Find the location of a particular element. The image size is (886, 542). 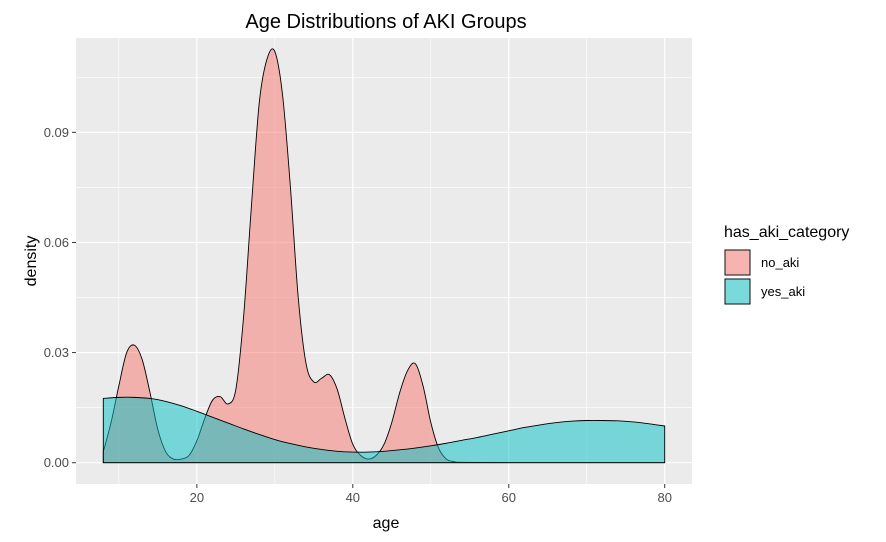

x-axis-title: age is located at coordinates (386, 523).